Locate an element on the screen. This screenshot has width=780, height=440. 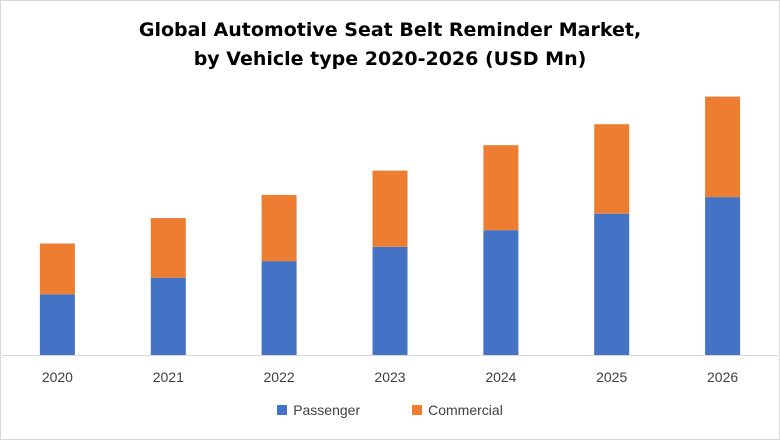
legend-swatch-commercial is located at coordinates (417, 410).